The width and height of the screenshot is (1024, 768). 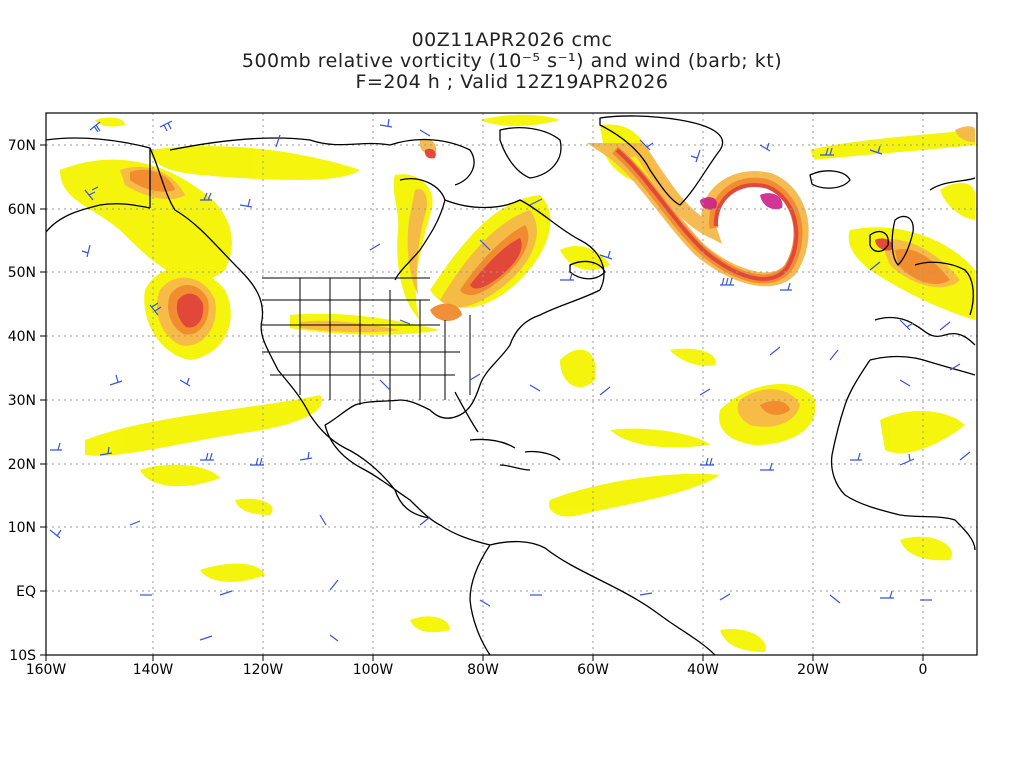 What do you see at coordinates (703, 670) in the screenshot?
I see `lon-label: 40W` at bounding box center [703, 670].